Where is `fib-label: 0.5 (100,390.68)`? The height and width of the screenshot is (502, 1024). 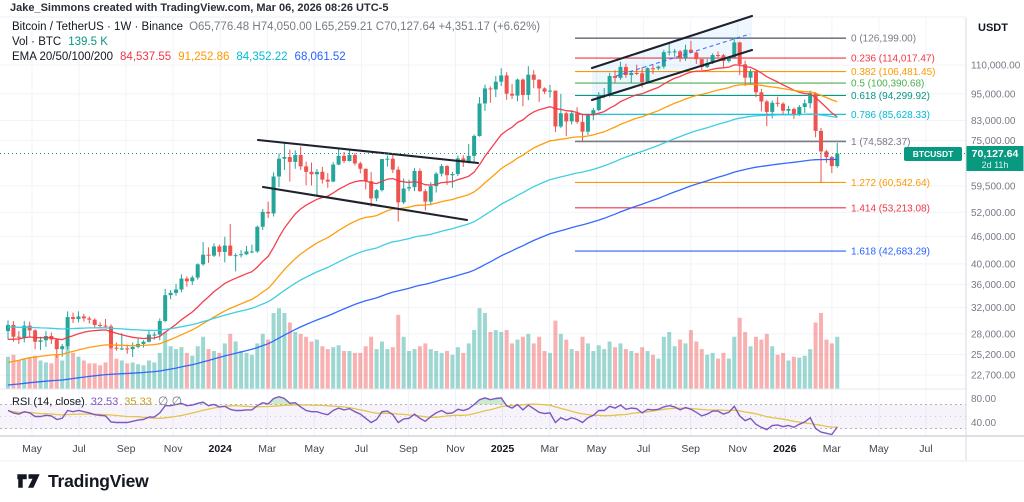
fib-label: 0.5 (100,390.68) is located at coordinates (887, 84).